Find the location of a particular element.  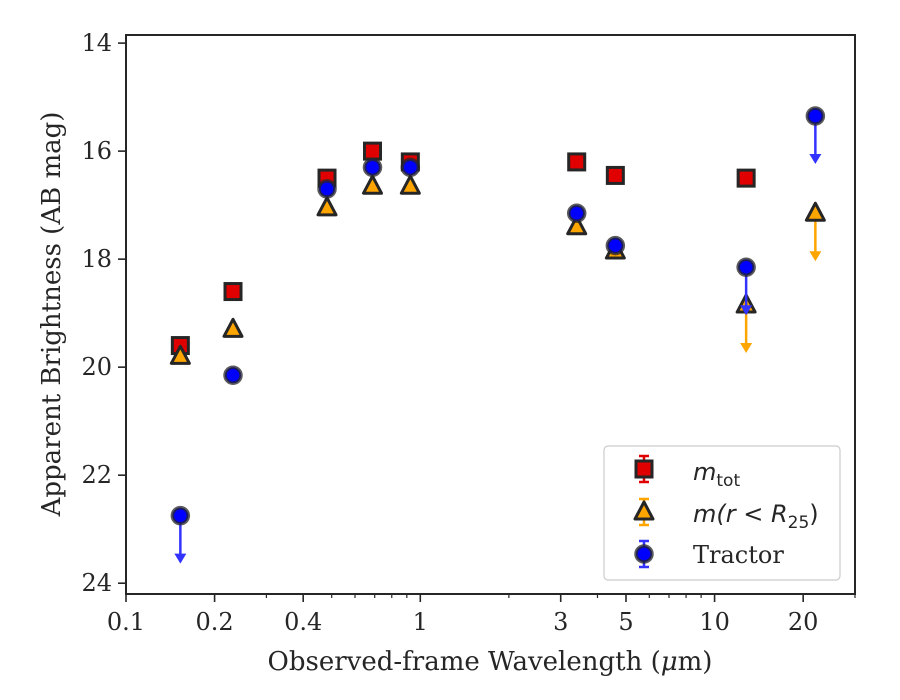

legend-label-mtot: mtot is located at coordinates (716, 474).